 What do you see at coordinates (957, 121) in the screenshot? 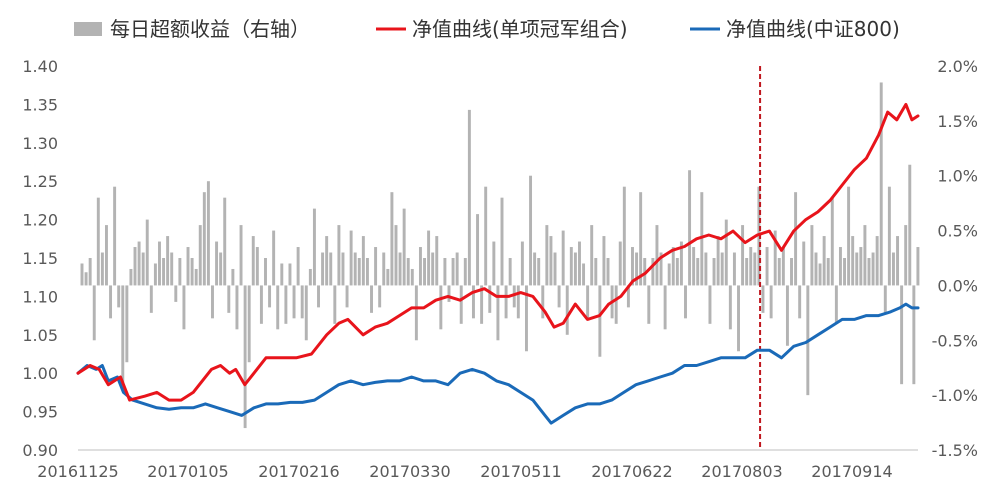
I see `y-right-tick-label: 1.5%` at bounding box center [957, 121].